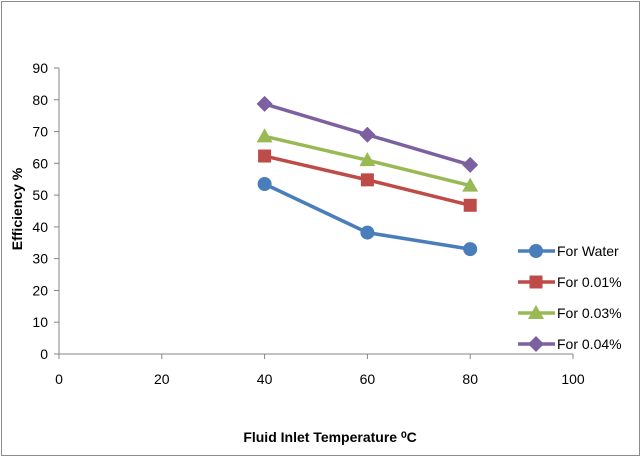 The image size is (643, 459). What do you see at coordinates (320, 370) in the screenshot?
I see `x-axis-ticks: 0 20 40 60 80 100` at bounding box center [320, 370].